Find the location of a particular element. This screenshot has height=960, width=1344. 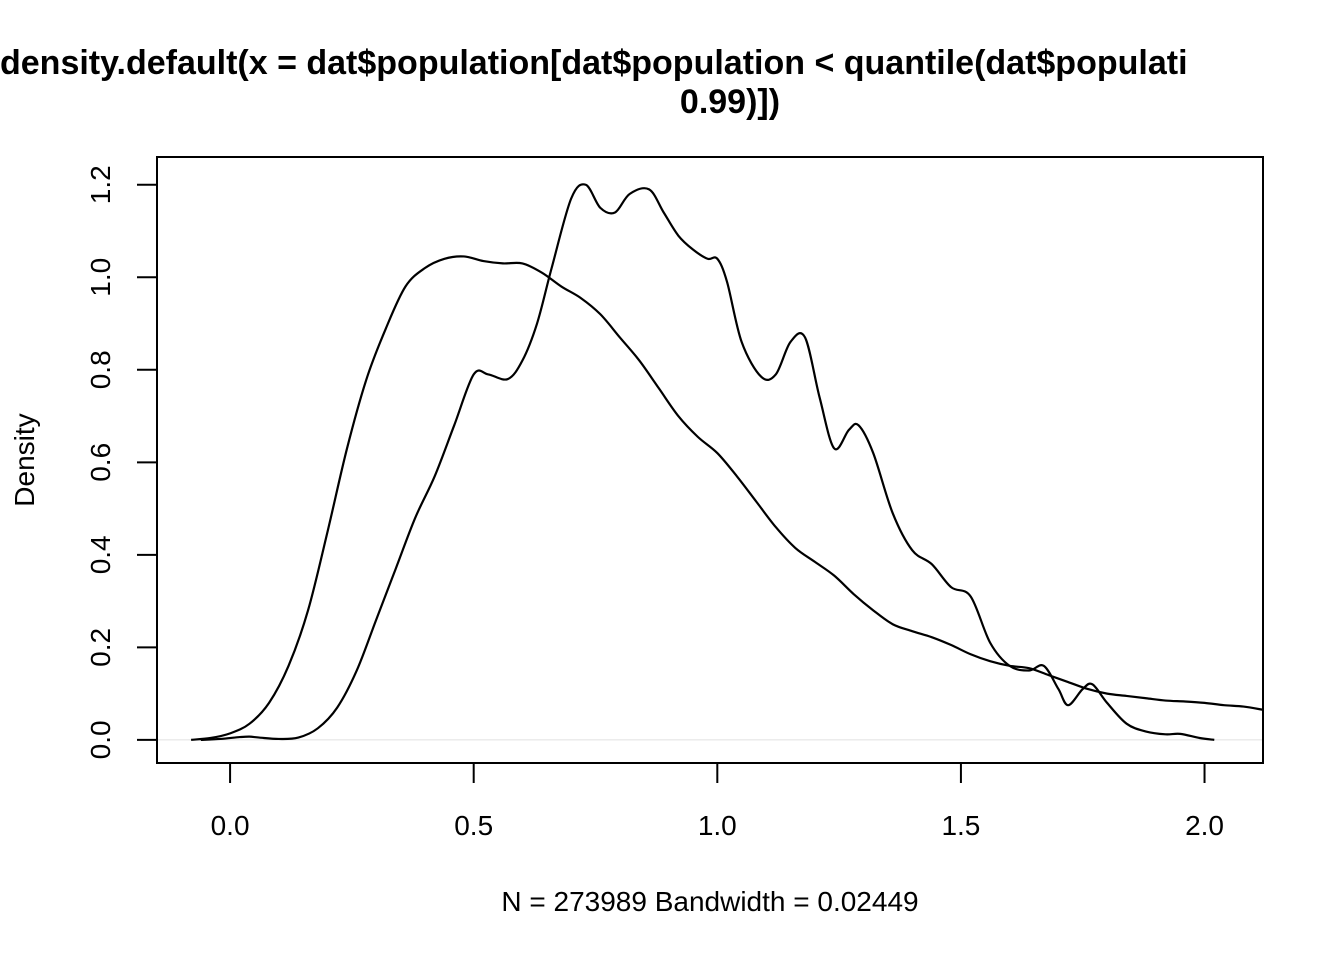

chart-title-line-2: 0.99)]) is located at coordinates (730, 102).